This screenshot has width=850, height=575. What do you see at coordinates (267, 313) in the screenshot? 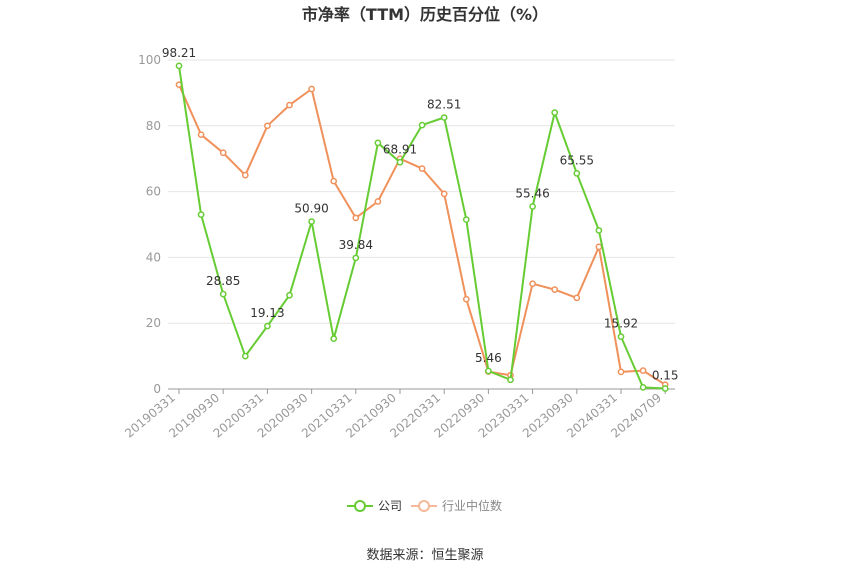
I see `data-label: 19.13` at bounding box center [267, 313].